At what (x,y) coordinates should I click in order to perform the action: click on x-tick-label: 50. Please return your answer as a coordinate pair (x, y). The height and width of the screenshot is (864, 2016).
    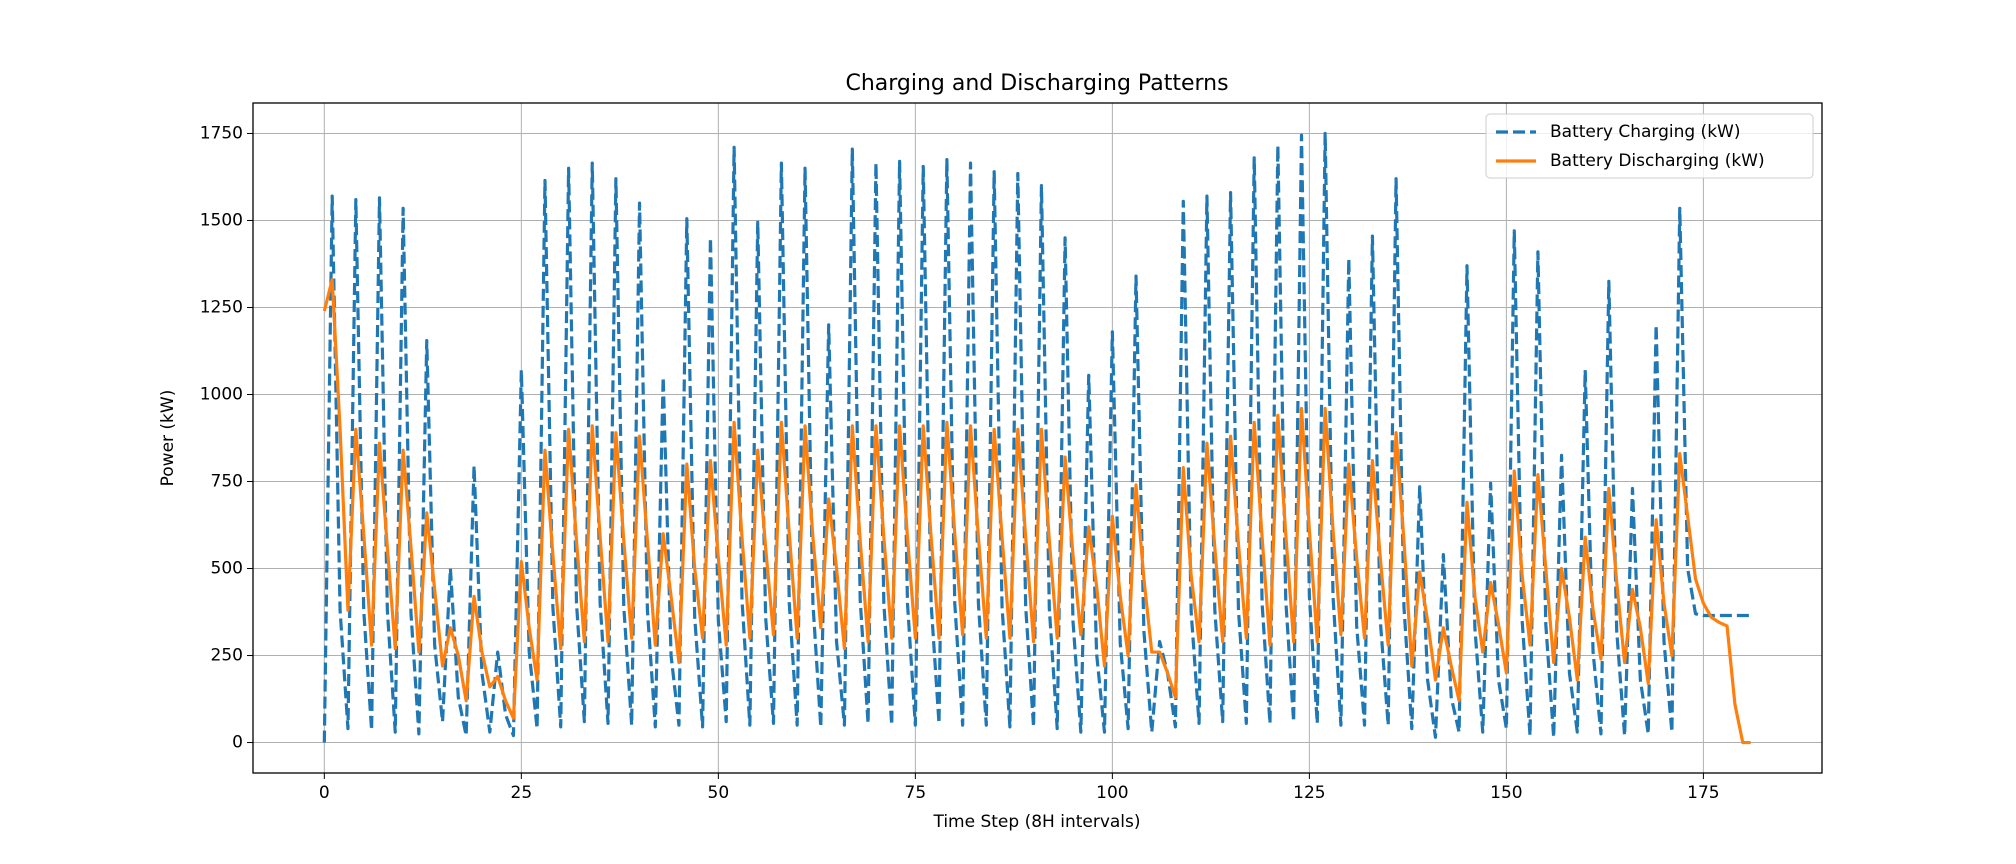
    Looking at the image, I should click on (719, 793).